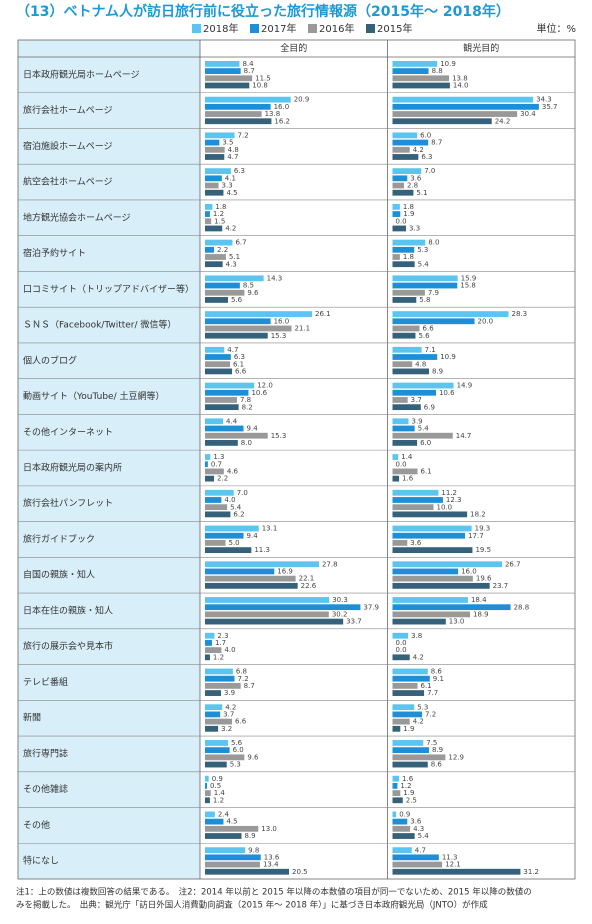 Image resolution: width=592 pixels, height=924 pixels. Describe the element at coordinates (293, 48) in the screenshot. I see `column-header: 全目的` at that location.